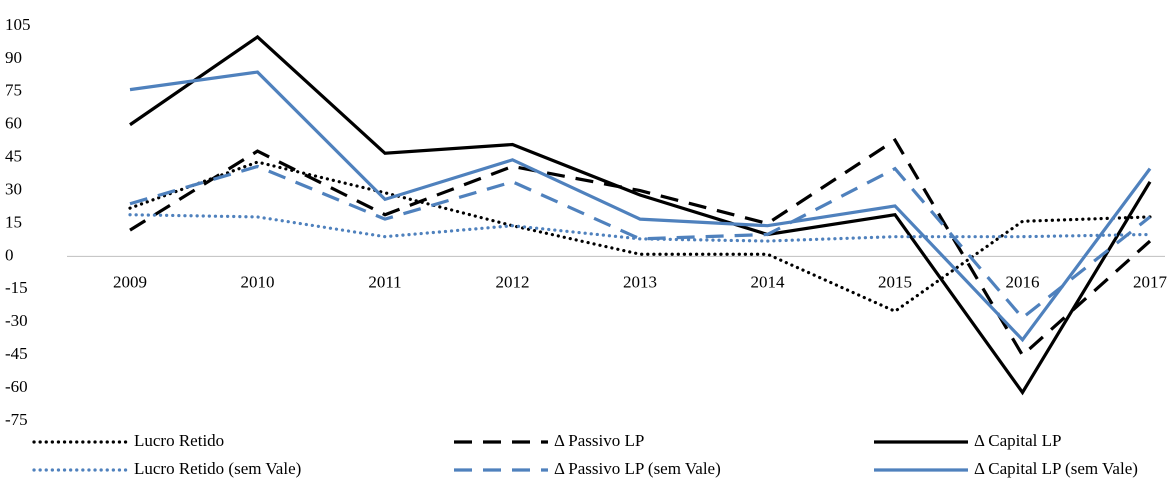 Image resolution: width=1173 pixels, height=483 pixels. What do you see at coordinates (637, 468) in the screenshot?
I see `legend-label: Δ Passivo LP (sem Vale)` at bounding box center [637, 468].